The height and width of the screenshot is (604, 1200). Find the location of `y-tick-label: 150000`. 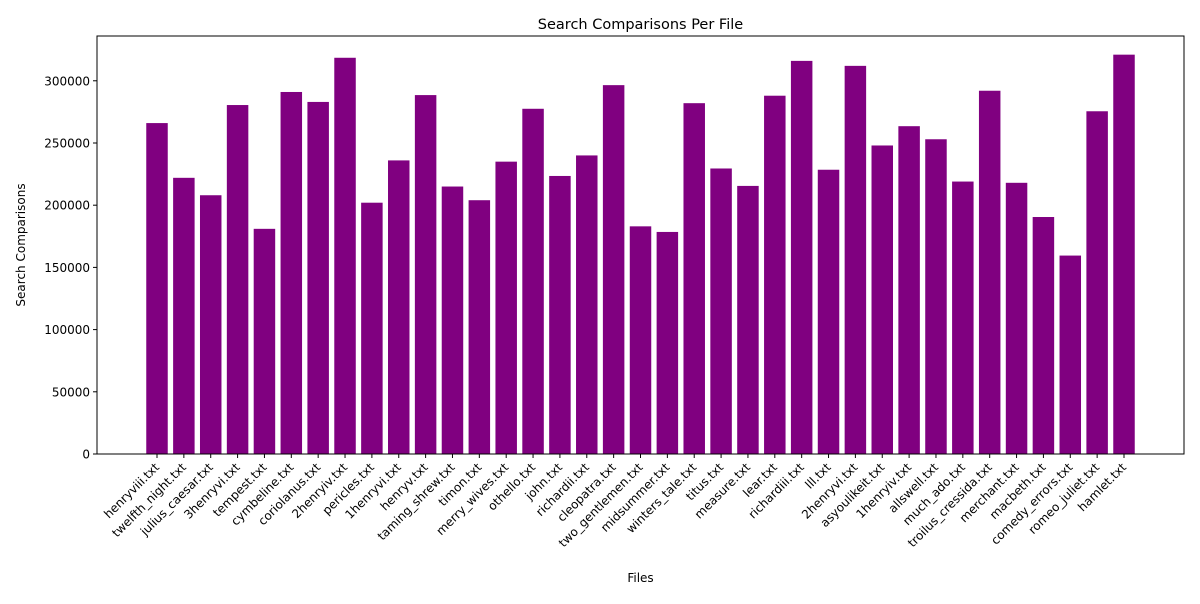

y-tick-label: 150000 is located at coordinates (67, 268).